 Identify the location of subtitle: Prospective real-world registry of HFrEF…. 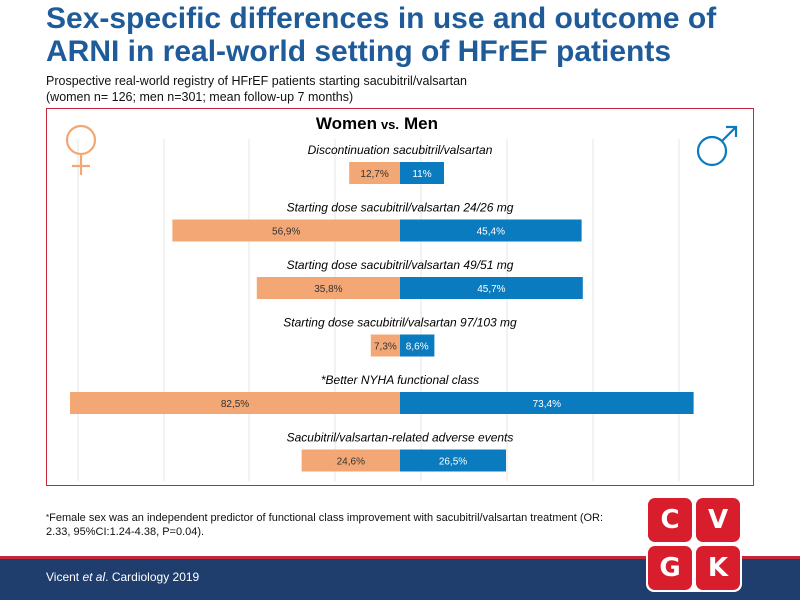
(406, 89).